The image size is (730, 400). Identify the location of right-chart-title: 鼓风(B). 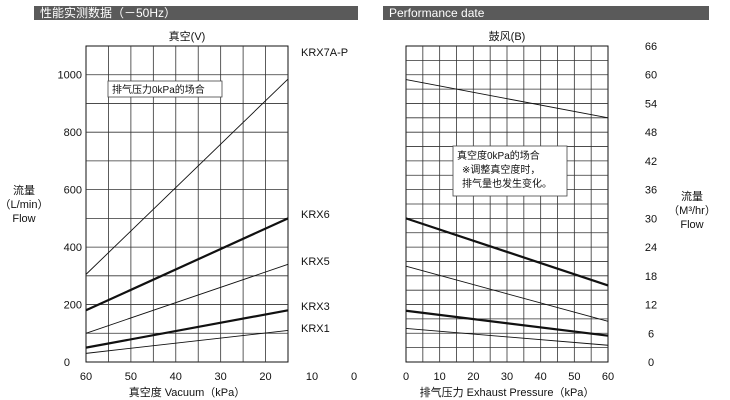
(507, 36).